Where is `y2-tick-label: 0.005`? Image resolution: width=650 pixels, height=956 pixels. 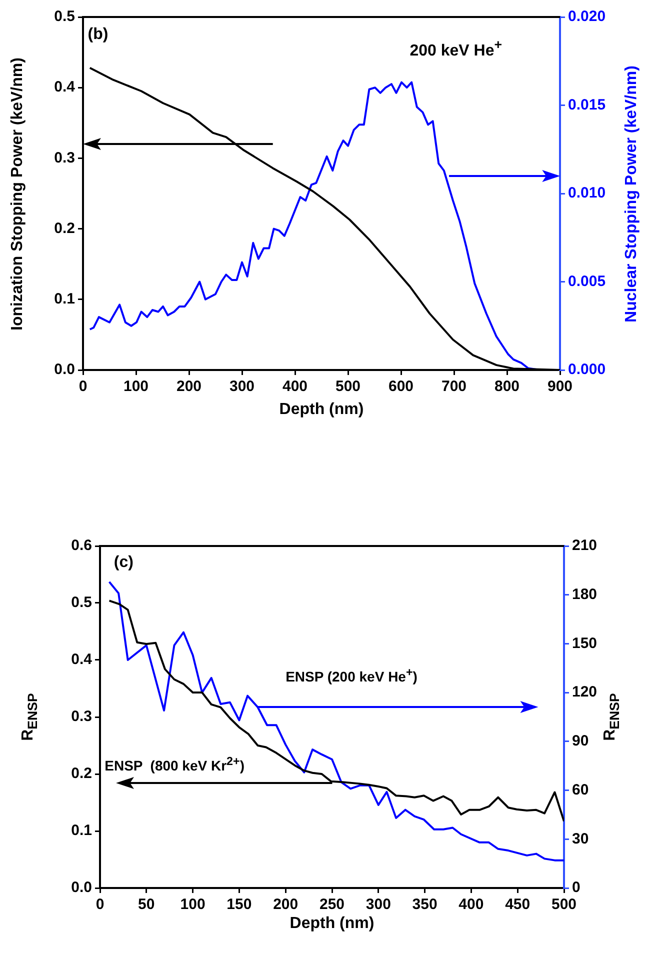 y2-tick-label: 0.005 is located at coordinates (587, 281).